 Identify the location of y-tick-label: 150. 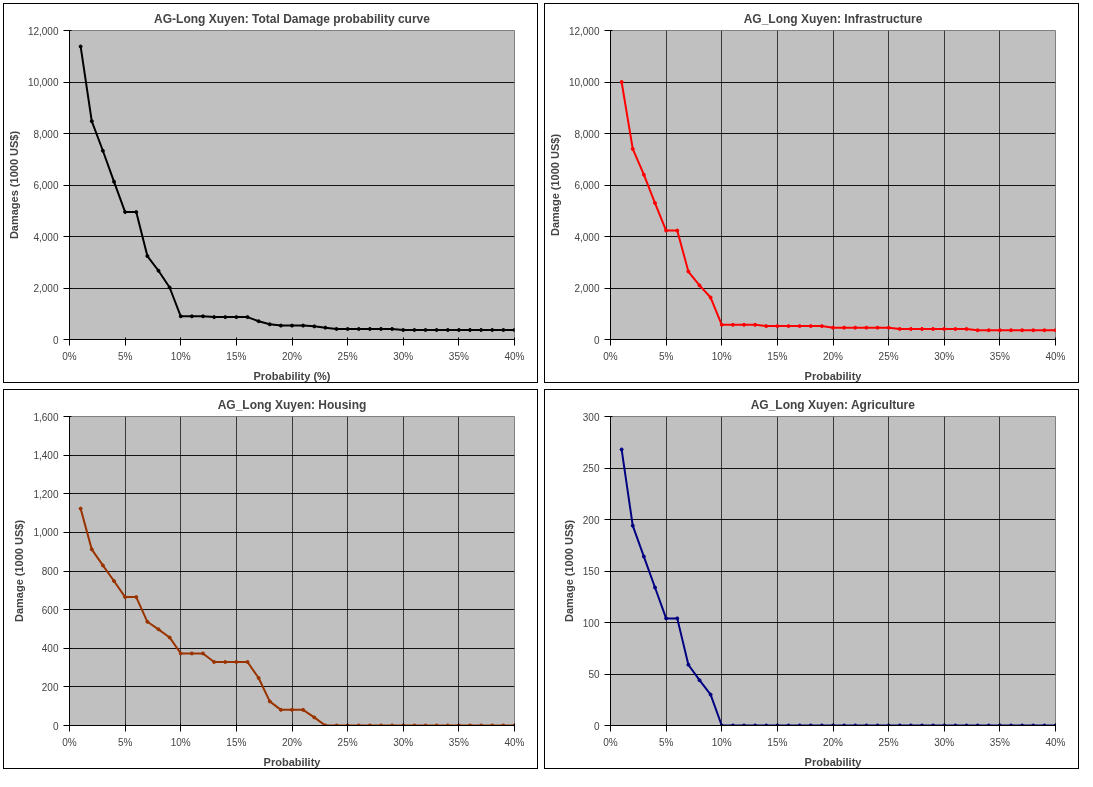
(591, 571).